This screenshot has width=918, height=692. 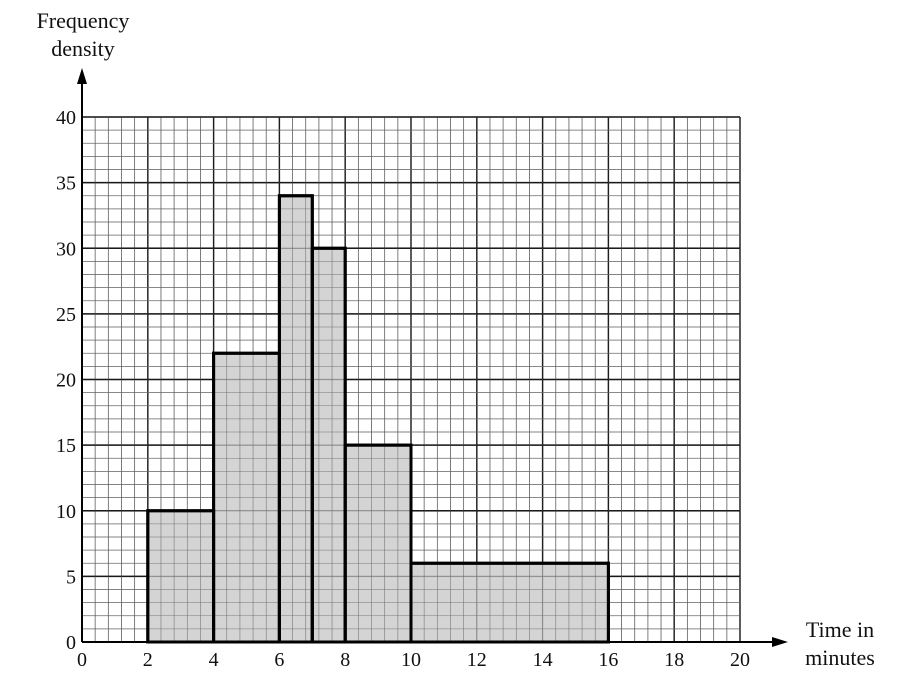 What do you see at coordinates (378, 543) in the screenshot?
I see `histogram-bar` at bounding box center [378, 543].